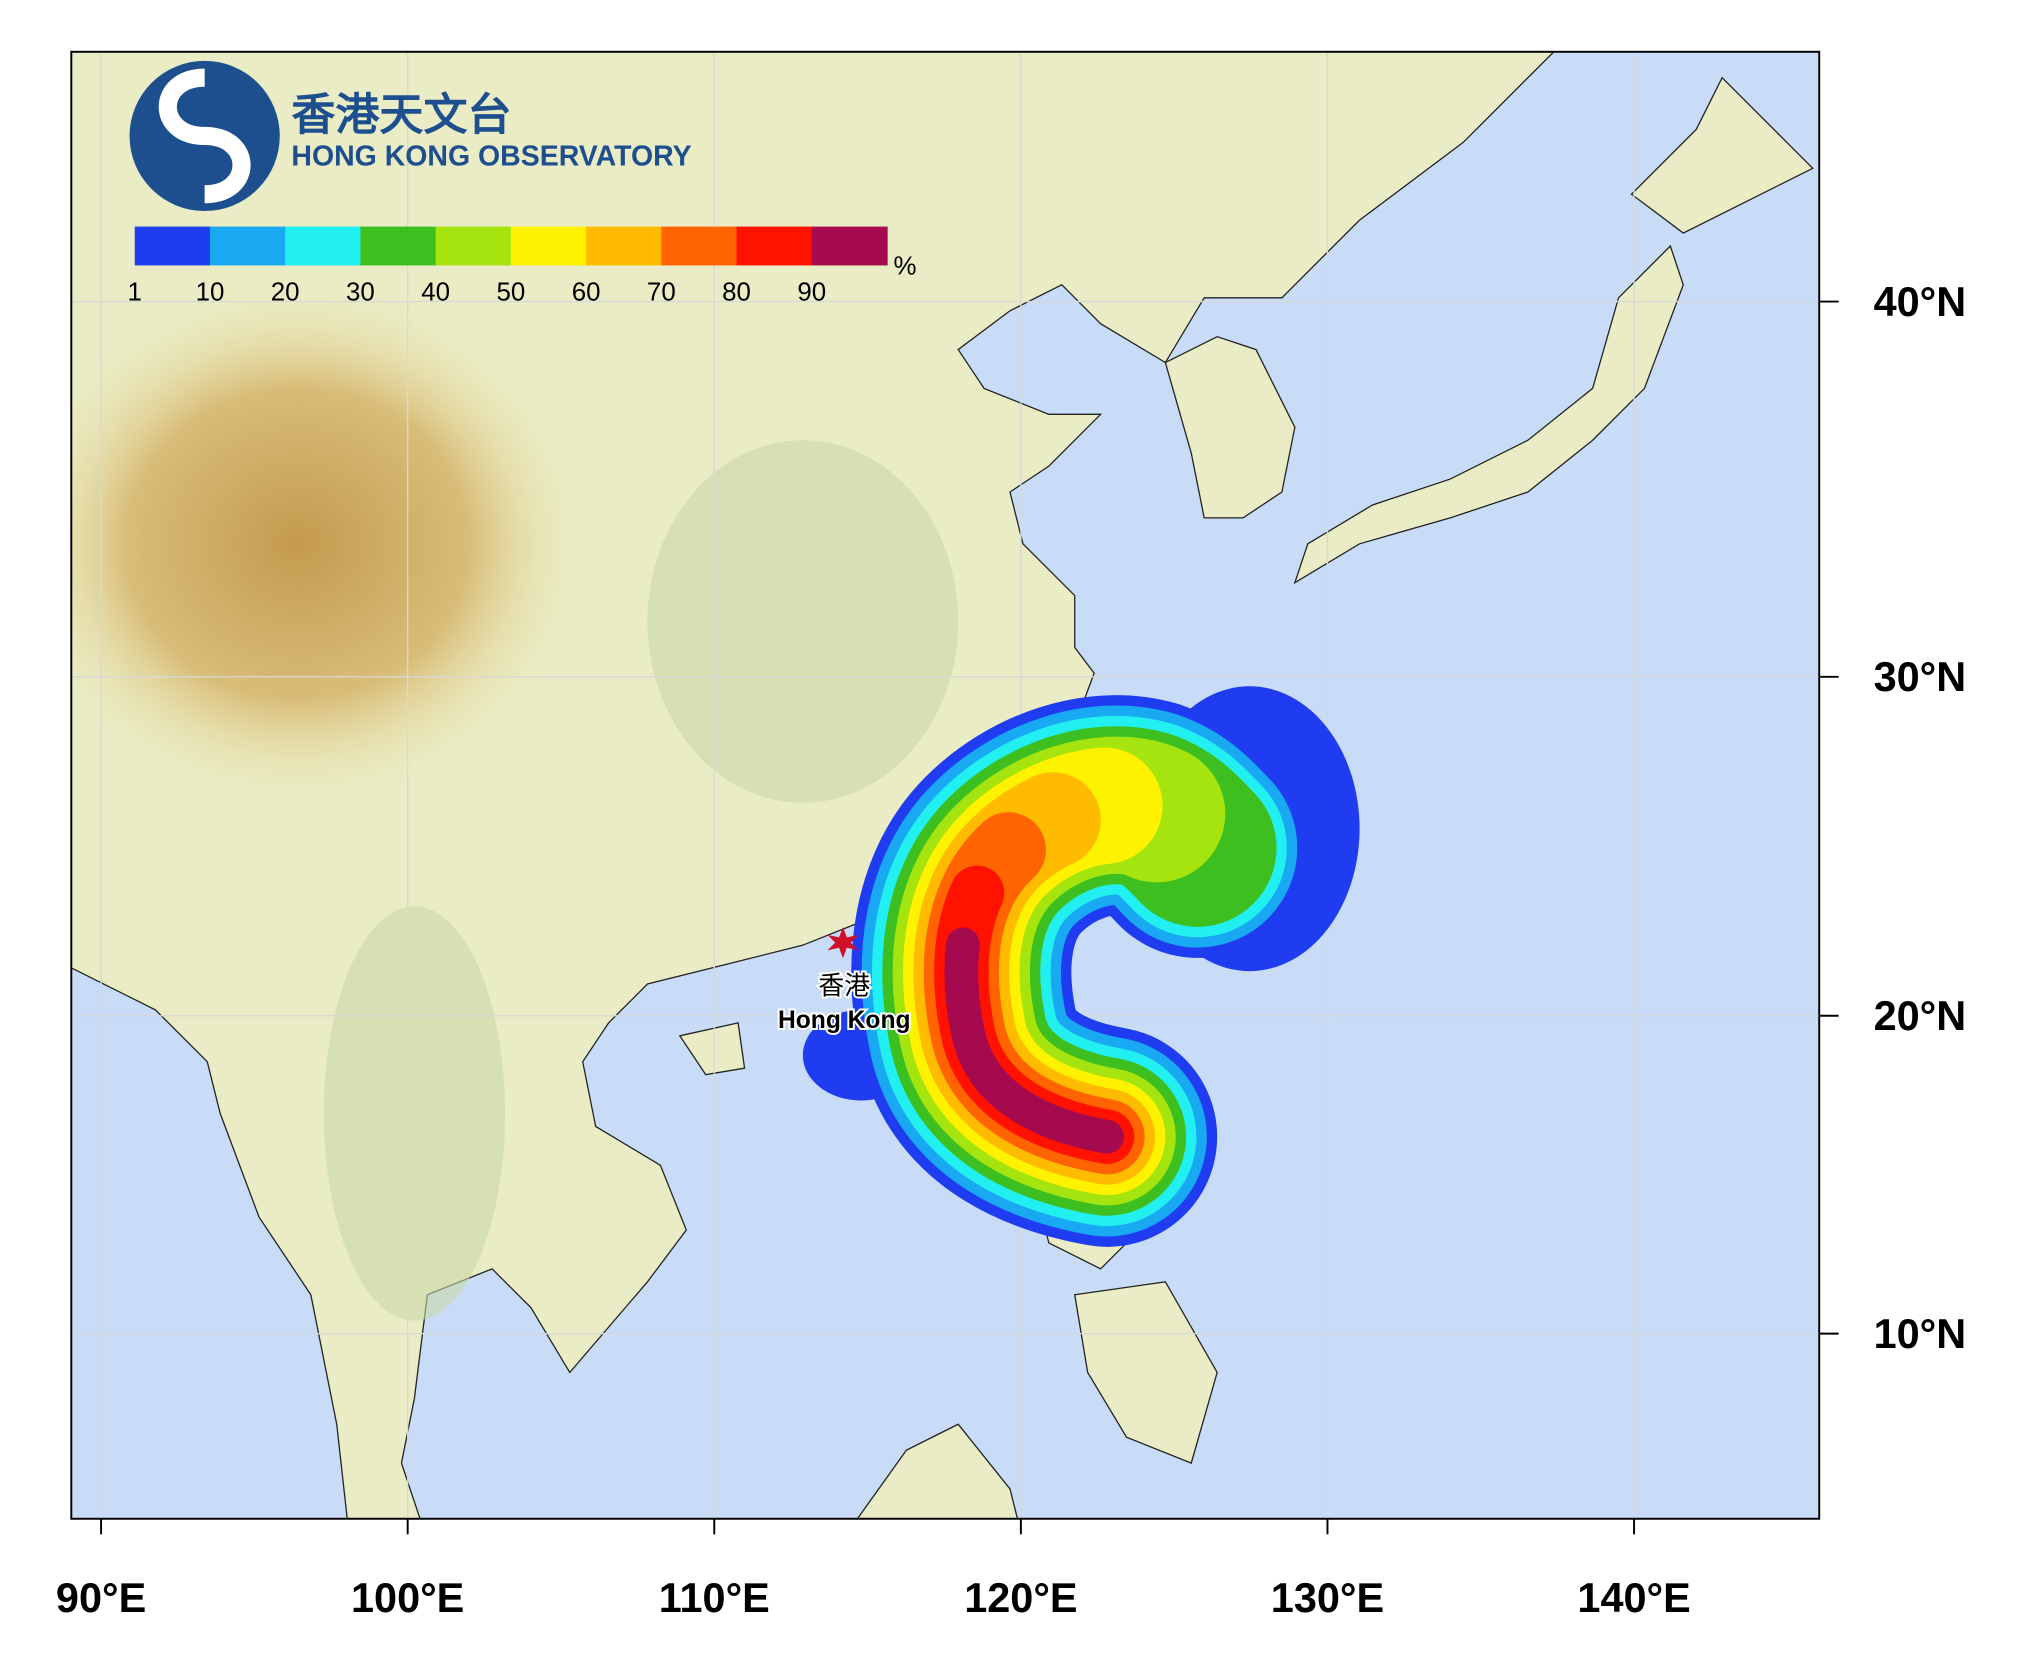 The image size is (2020, 1656). Describe the element at coordinates (1327, 1597) in the screenshot. I see `x-tick-label: 130°E` at that location.